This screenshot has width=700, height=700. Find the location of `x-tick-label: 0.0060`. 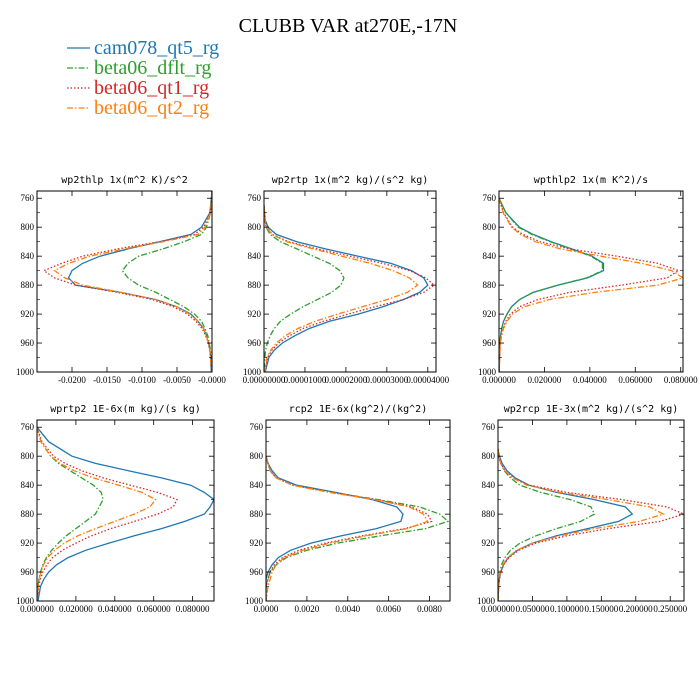

x-tick-label: 0.0060 is located at coordinates (388, 609).